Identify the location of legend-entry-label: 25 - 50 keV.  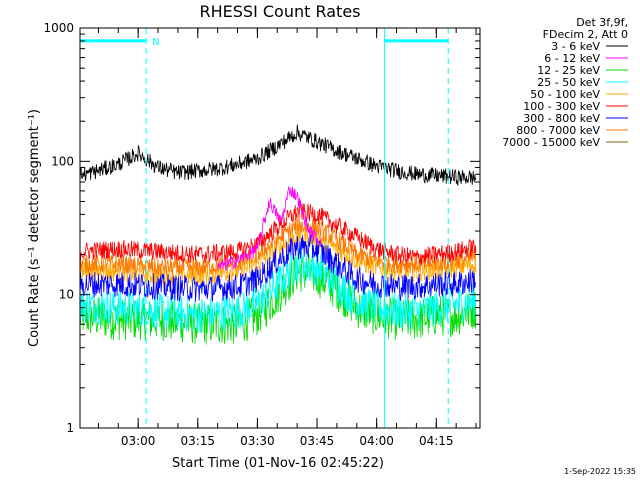
(568, 82).